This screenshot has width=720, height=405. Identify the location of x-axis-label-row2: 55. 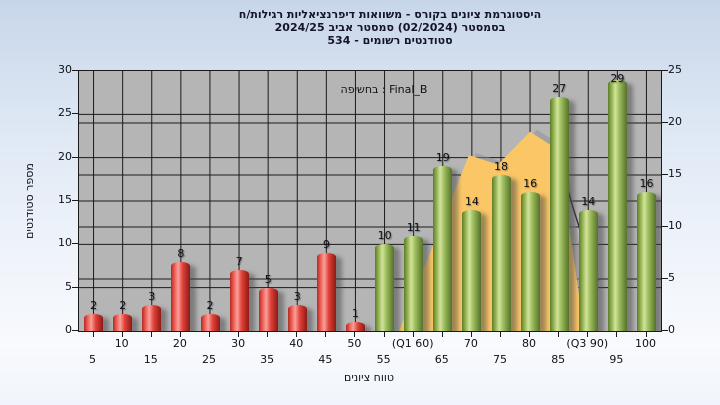
(383, 359).